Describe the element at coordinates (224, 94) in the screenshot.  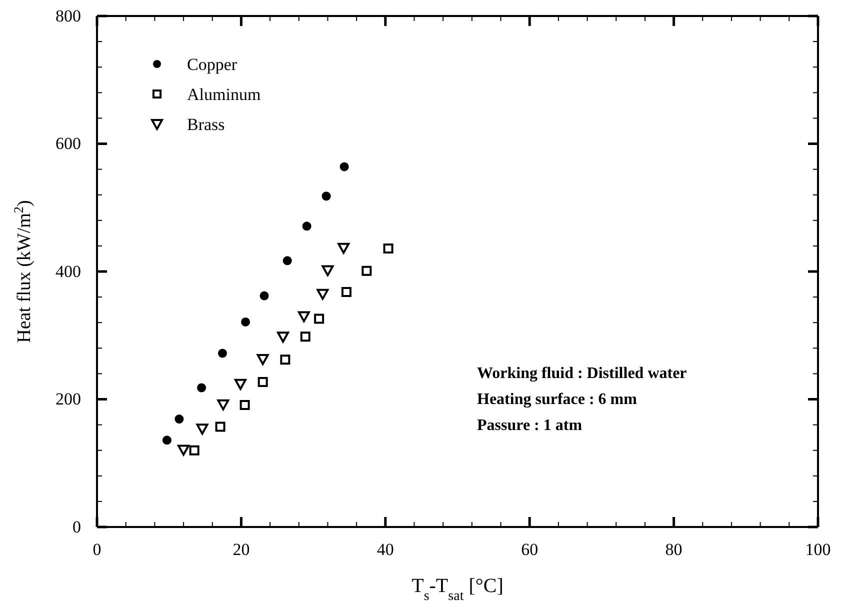
I see `legend-label: Aluminum` at that location.